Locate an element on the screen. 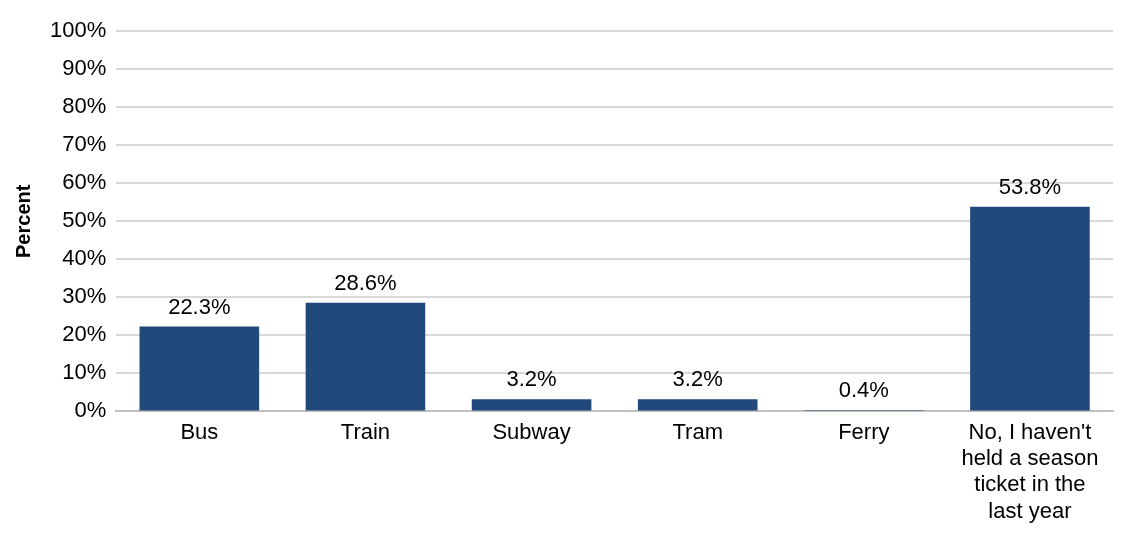 This screenshot has width=1131, height=541. x-tick-label: Bus is located at coordinates (199, 431).